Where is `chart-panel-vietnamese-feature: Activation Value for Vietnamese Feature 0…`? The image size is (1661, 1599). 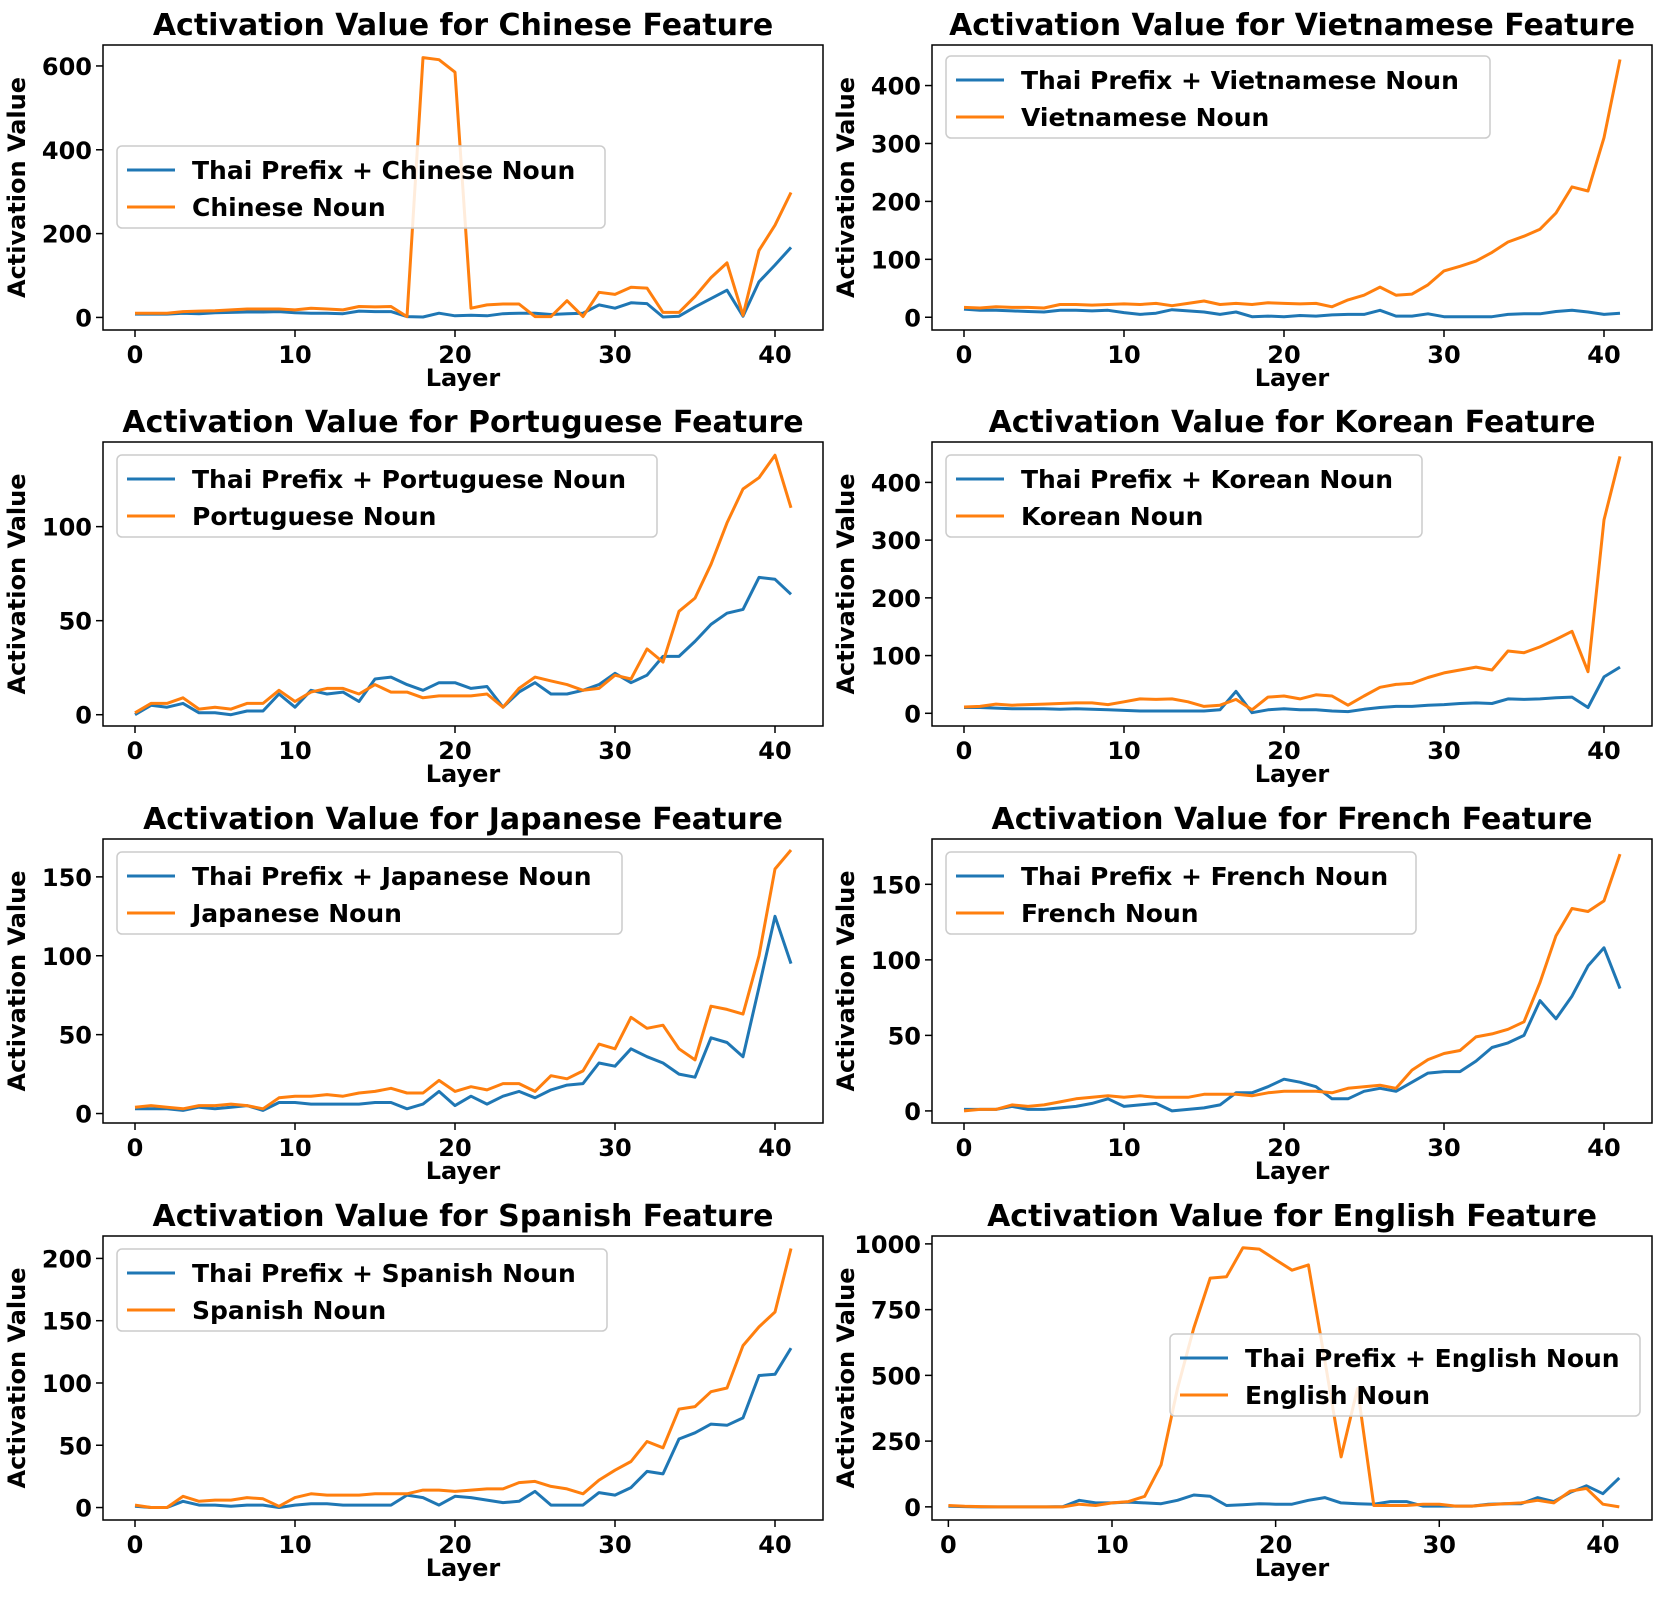
chart-panel-vietnamese-feature: Activation Value for Vietnamese Feature 0… is located at coordinates (1242, 200).